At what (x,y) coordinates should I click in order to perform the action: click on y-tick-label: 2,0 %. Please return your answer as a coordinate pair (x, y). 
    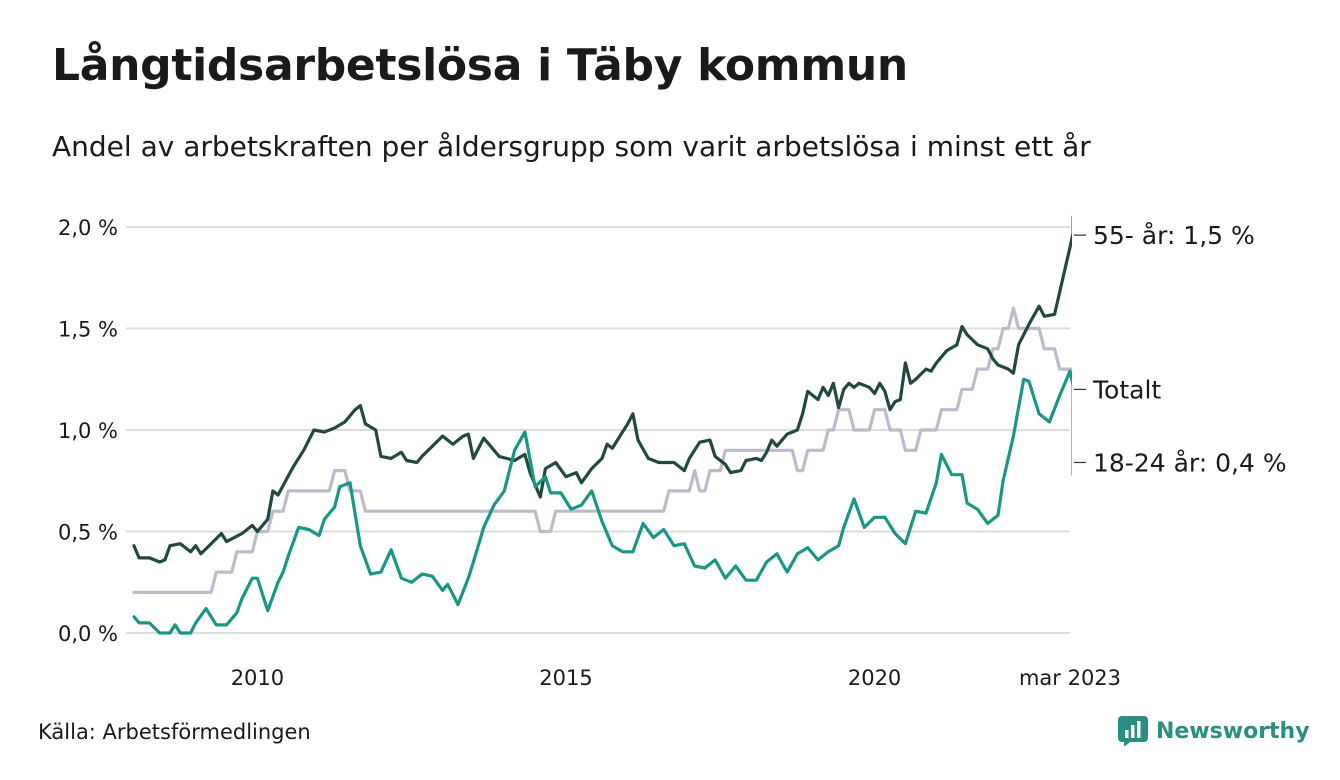
    Looking at the image, I should click on (88, 228).